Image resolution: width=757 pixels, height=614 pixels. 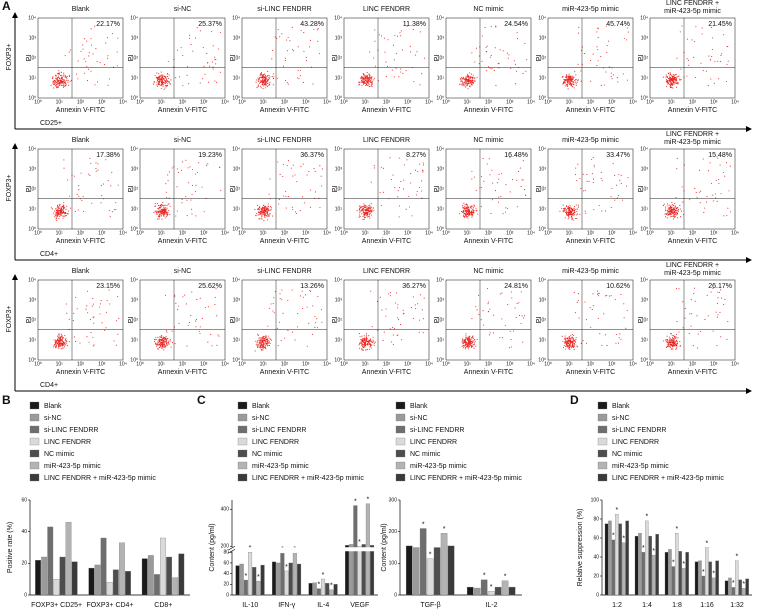 I want to click on legend-label: si-NC, so click(x=419, y=418).